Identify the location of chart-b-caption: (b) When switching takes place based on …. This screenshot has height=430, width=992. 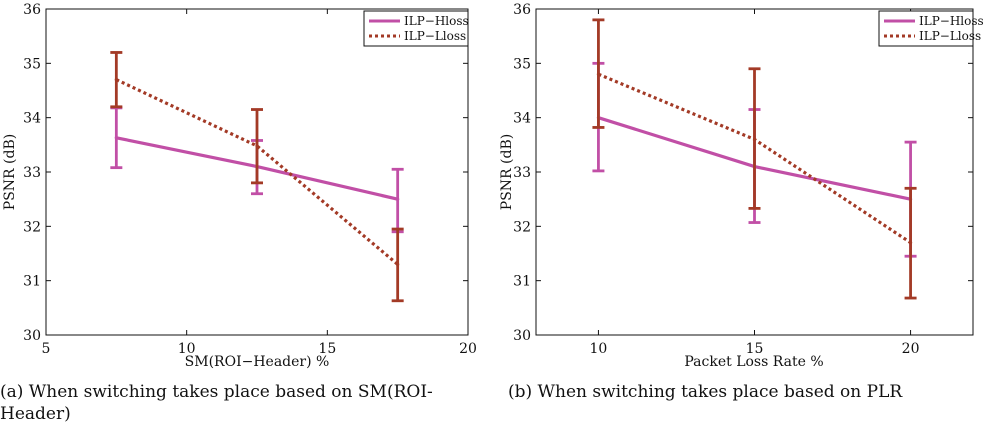
(705, 392).